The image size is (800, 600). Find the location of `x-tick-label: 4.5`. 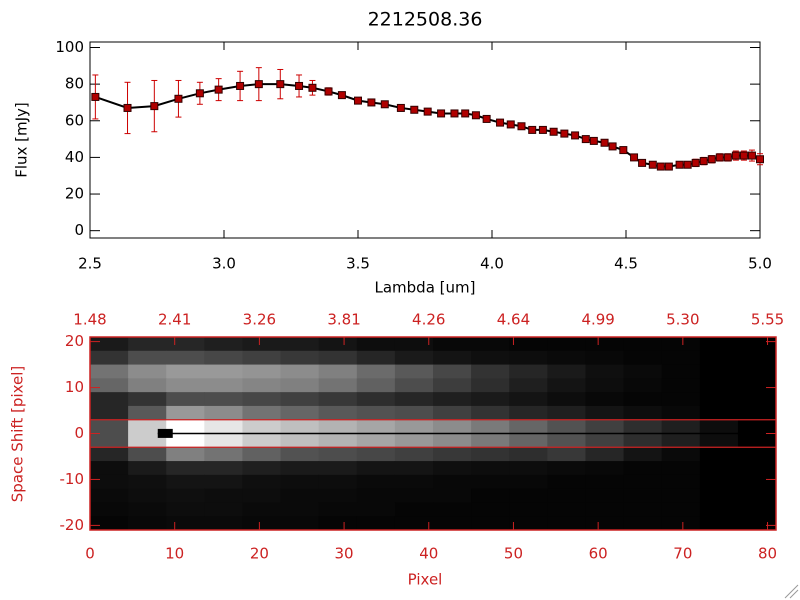

x-tick-label: 4.5 is located at coordinates (626, 264).